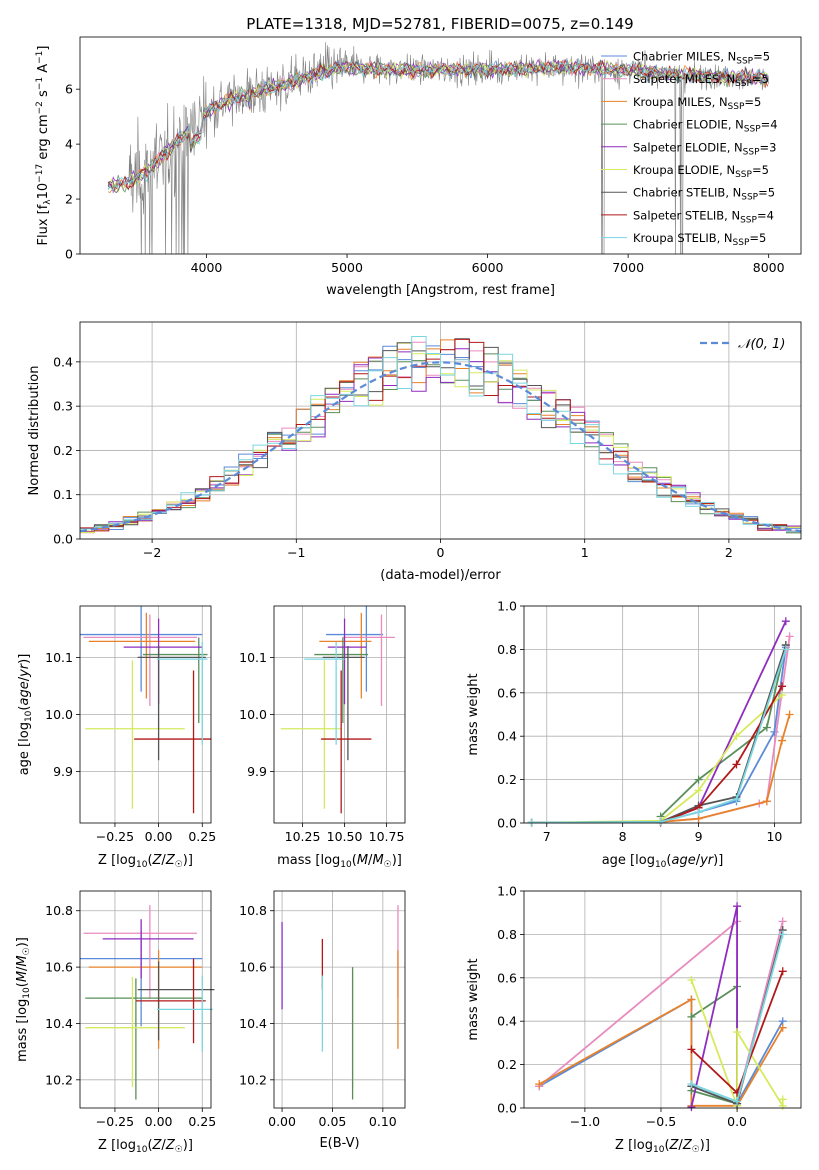 This screenshot has width=819, height=1170. What do you see at coordinates (628, 267) in the screenshot?
I see `x-tick-label: 7000` at bounding box center [628, 267].